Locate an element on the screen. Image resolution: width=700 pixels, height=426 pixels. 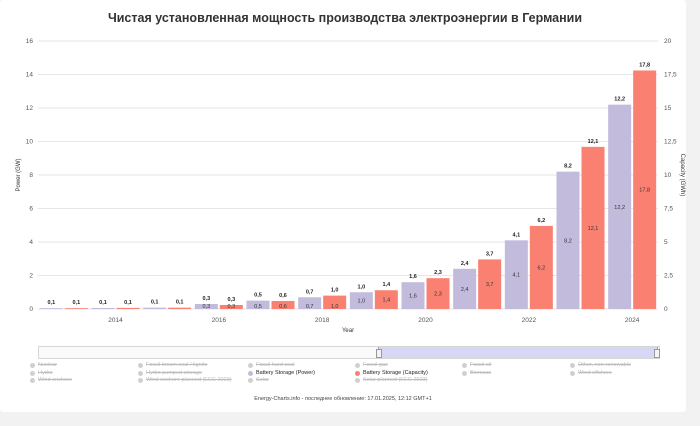
left-tick-label: 6 is located at coordinates (31, 209).